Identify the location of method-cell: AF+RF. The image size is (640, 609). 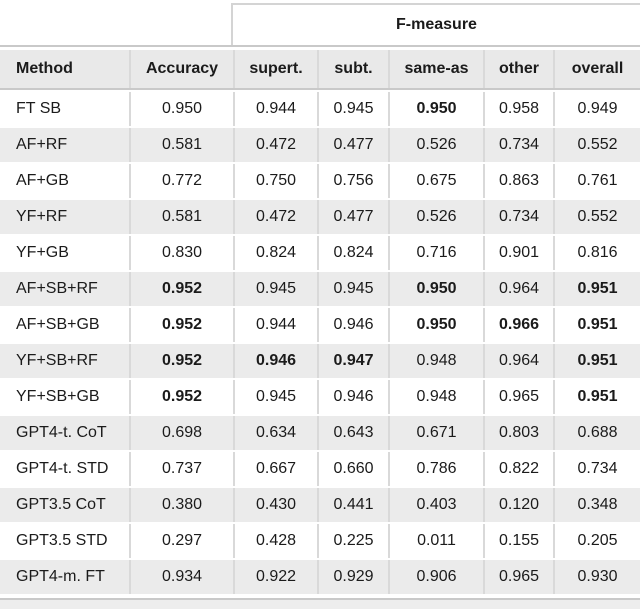
(42, 144).